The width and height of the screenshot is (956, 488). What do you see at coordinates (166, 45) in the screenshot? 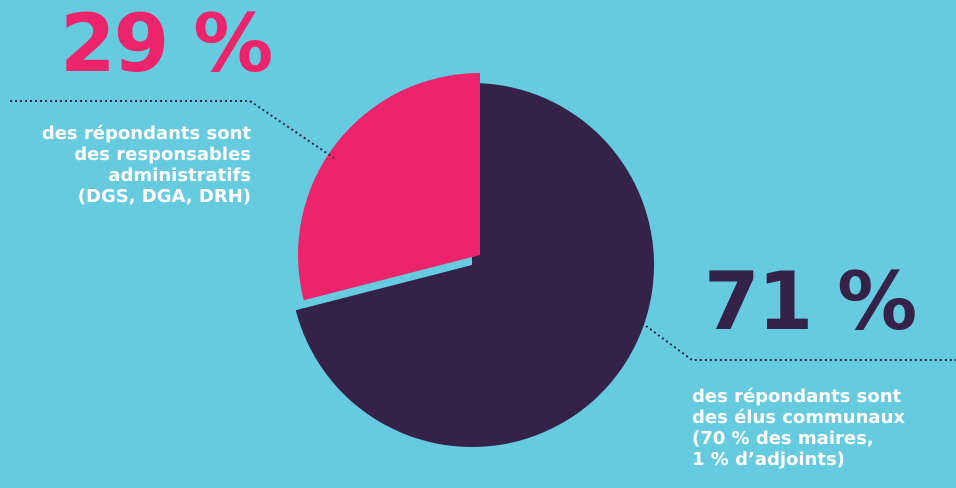
I see `pink-percentage-label: 29 %` at bounding box center [166, 45].